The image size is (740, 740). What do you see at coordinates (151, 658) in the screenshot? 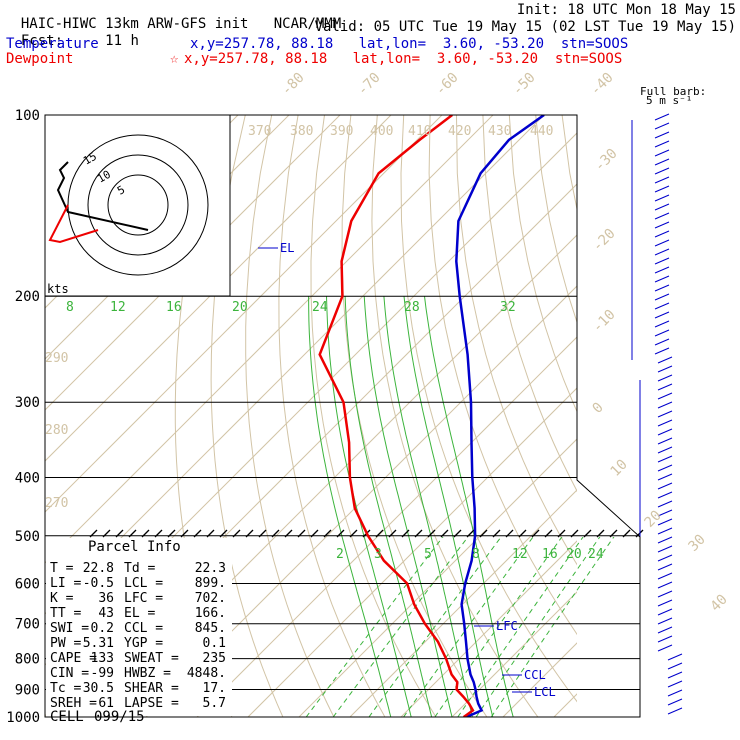
I see `parcel-label: SWEAT =` at bounding box center [151, 658].